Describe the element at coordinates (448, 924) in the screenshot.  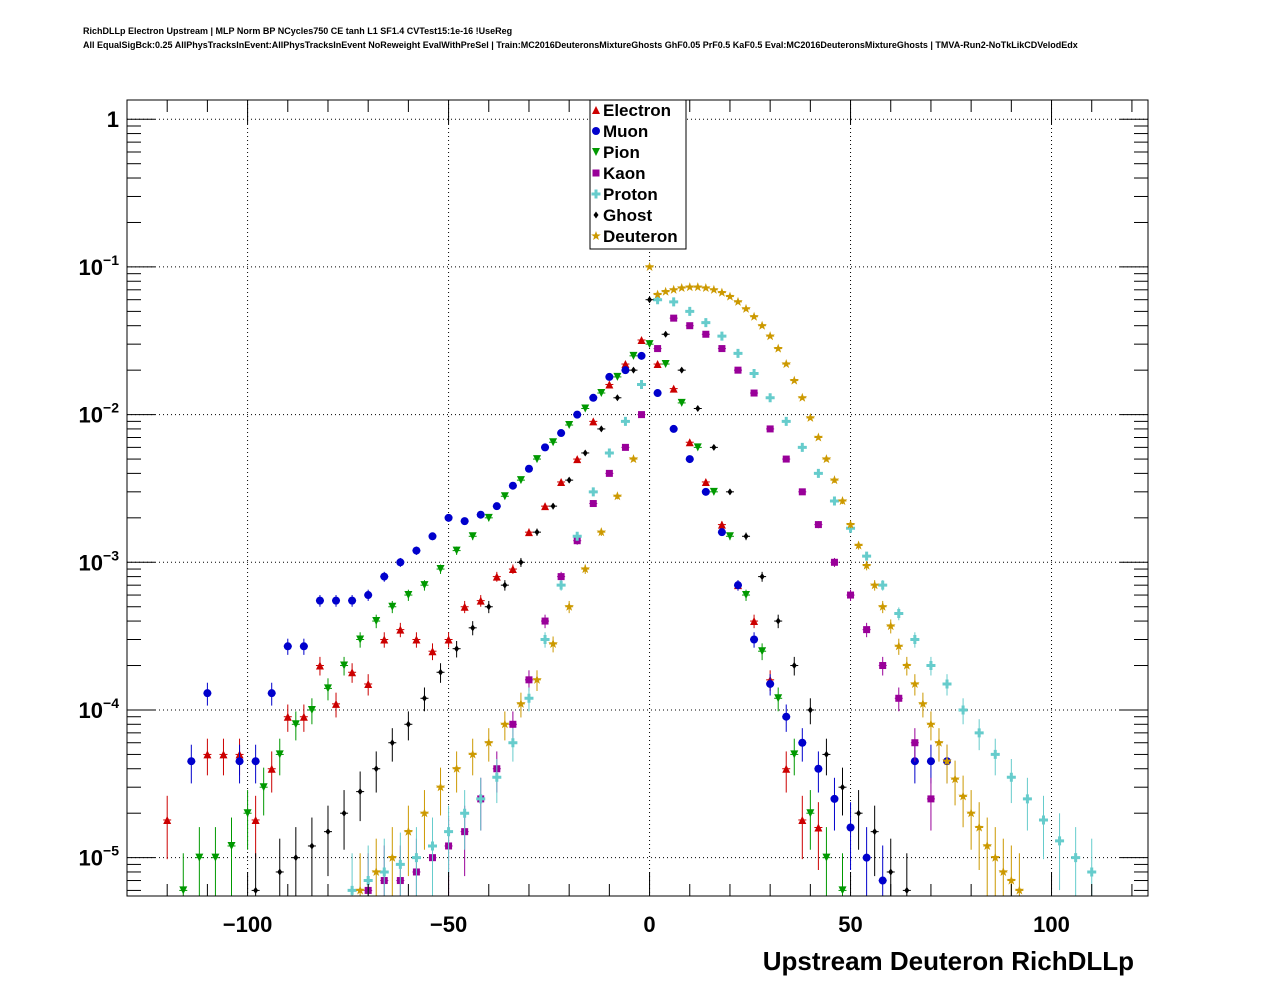
I see `x-tick-label: −50` at that location.